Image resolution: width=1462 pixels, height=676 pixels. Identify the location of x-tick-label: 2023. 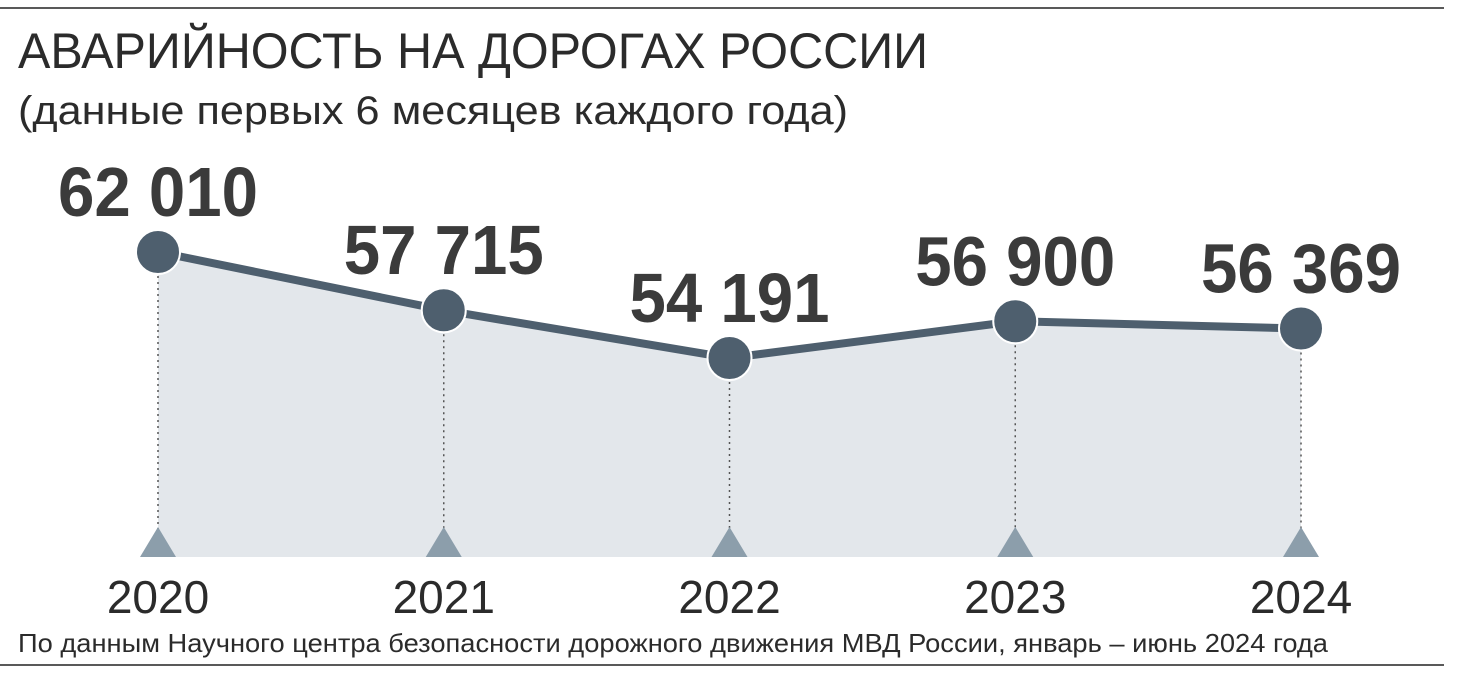
(1015, 597).